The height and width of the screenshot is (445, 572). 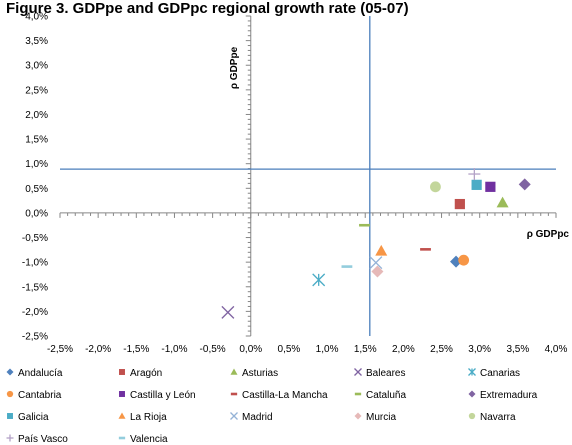 I want to click on legend-item-galicia: Galicia, so click(x=28, y=417).